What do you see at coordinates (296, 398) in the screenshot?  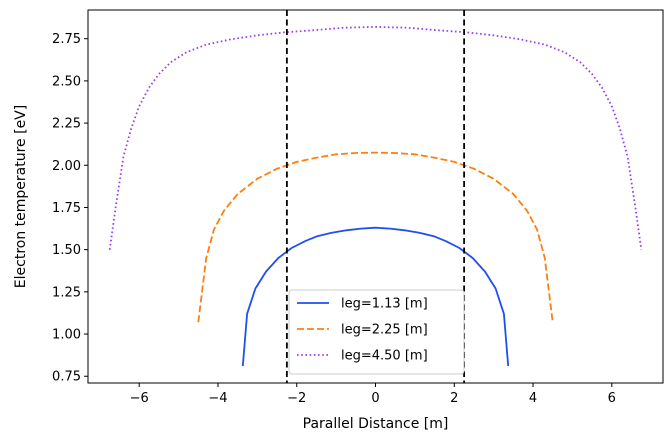 I see `x-tick-label: −2` at bounding box center [296, 398].